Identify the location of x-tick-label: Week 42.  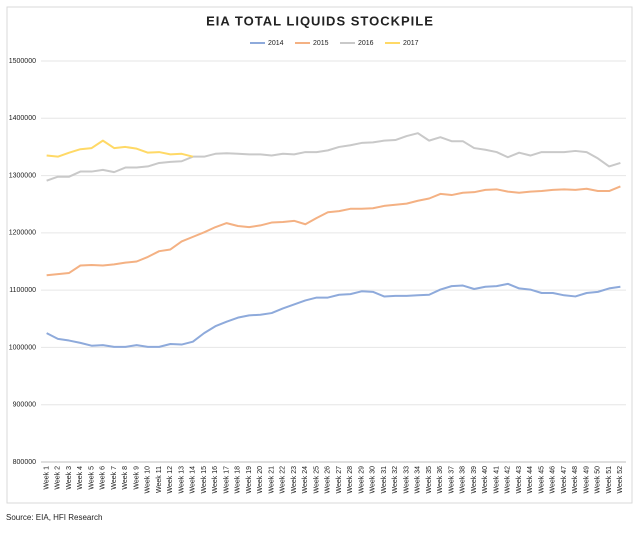
(508, 480).